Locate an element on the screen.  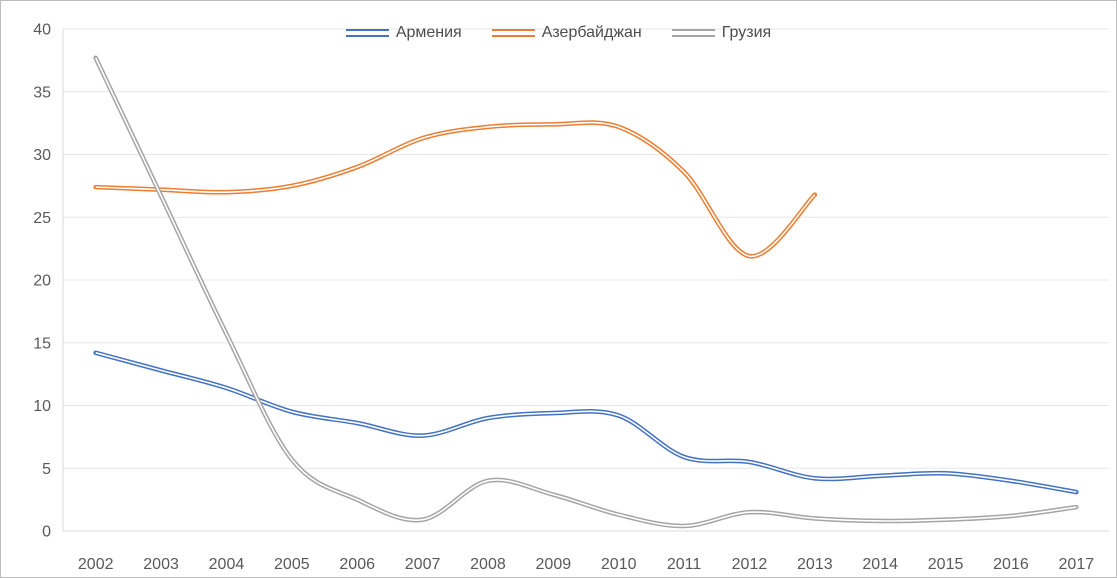
legend-label-georgia: Грузия is located at coordinates (746, 32).